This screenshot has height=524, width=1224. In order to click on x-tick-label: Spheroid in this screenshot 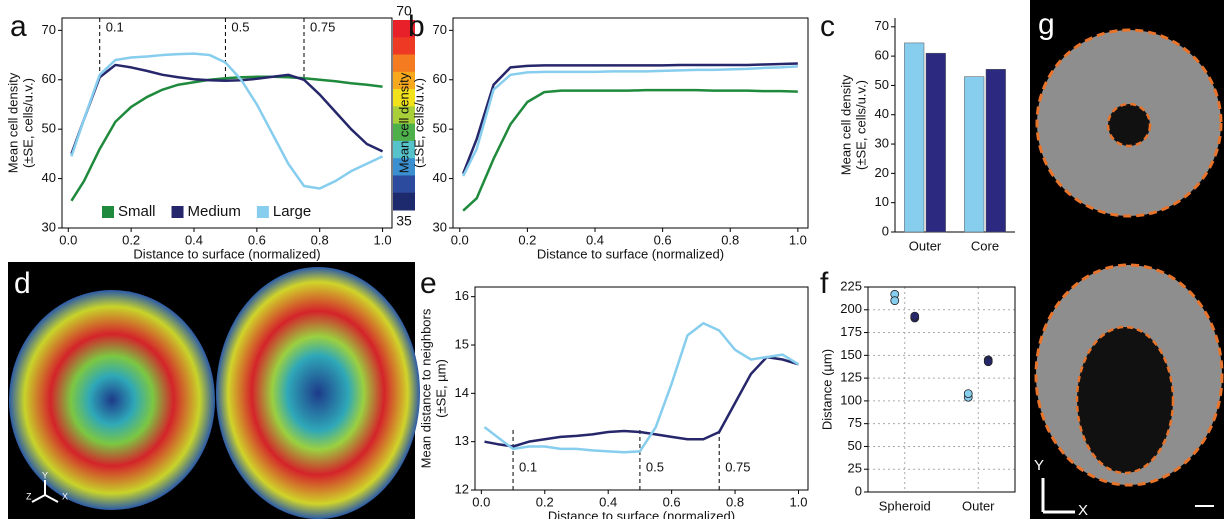, I will do `click(905, 505)`.